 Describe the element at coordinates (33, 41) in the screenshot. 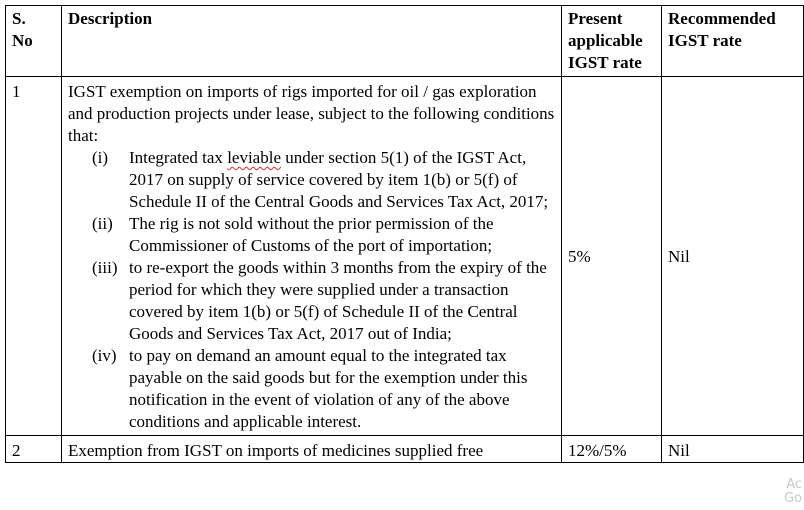

I see `header-serial-number: S. No` at that location.